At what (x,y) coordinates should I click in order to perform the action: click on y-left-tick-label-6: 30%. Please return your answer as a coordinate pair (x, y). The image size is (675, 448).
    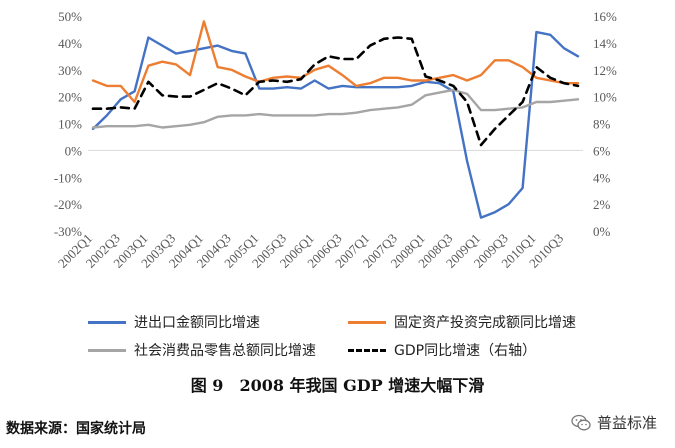
    Looking at the image, I should click on (70, 70).